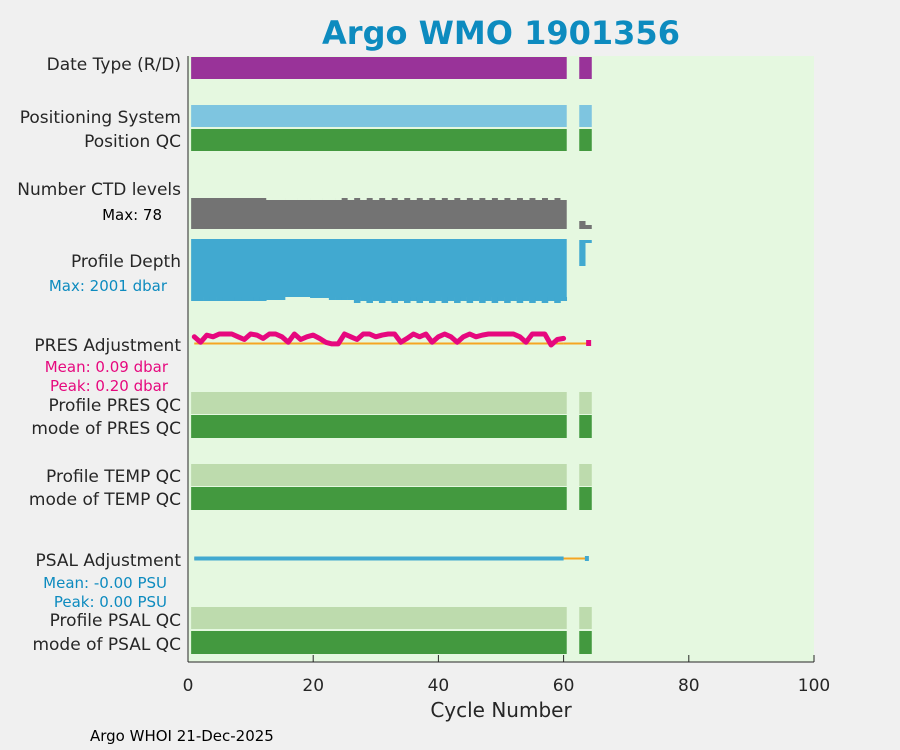 This screenshot has height=750, width=900. I want to click on x-tick-label-80: 80, so click(689, 686).